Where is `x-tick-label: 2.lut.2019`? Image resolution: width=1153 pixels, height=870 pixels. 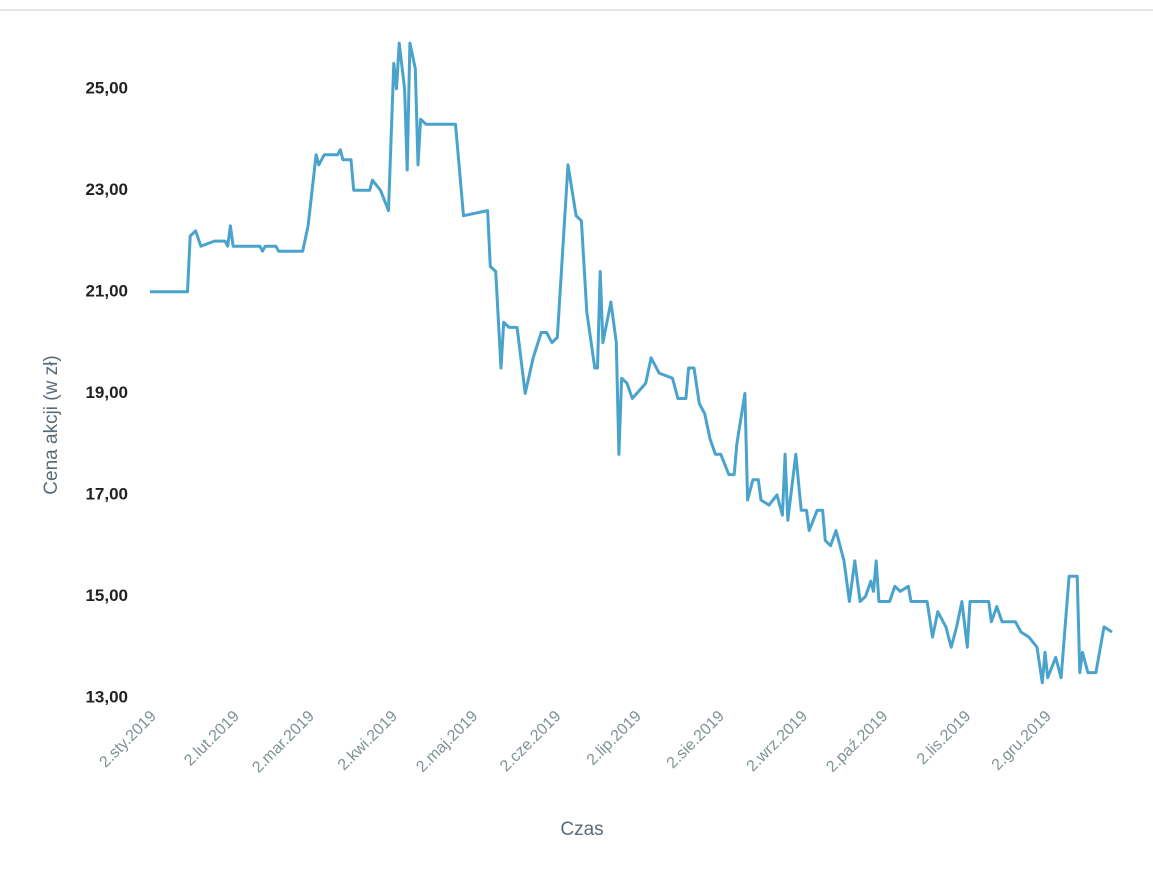 x-tick-label: 2.lut.2019 is located at coordinates (212, 739).